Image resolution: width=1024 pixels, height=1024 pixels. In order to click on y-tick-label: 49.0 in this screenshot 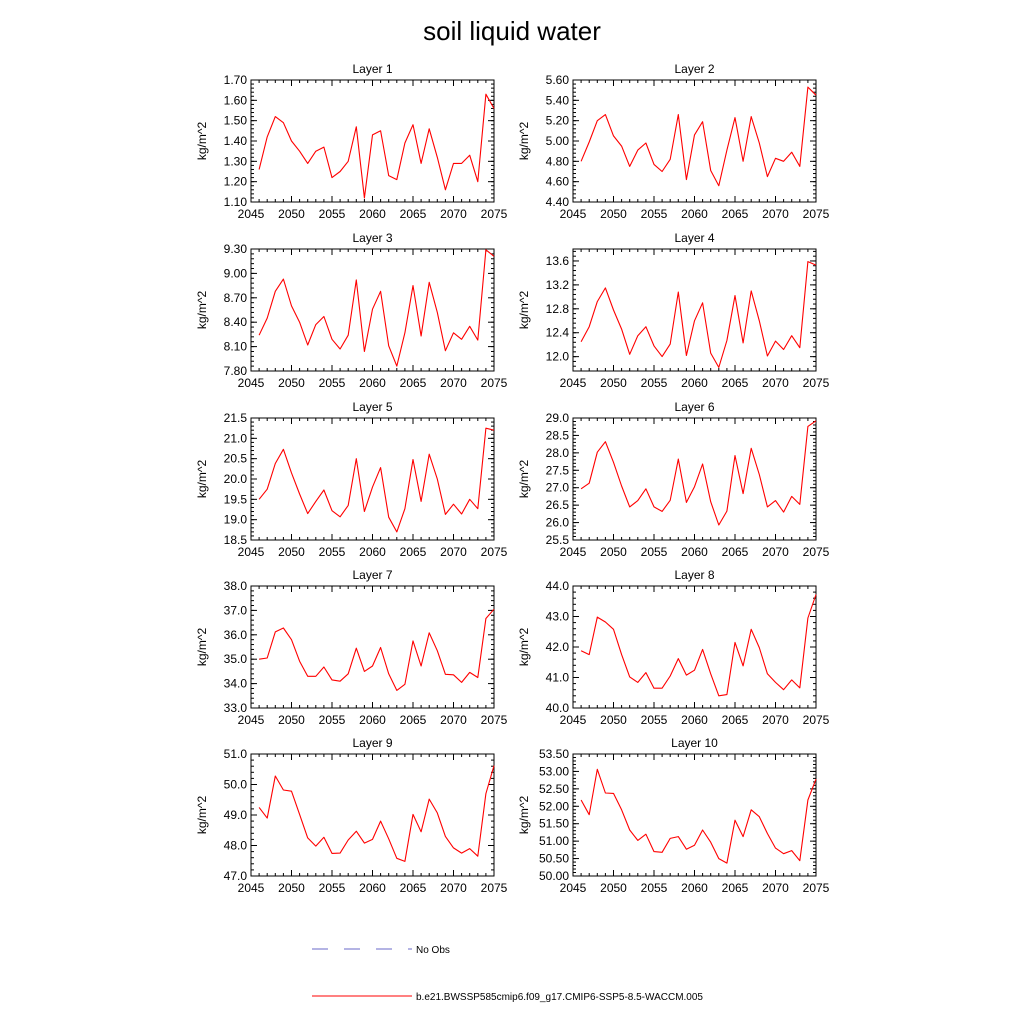, I will do `click(236, 815)`.